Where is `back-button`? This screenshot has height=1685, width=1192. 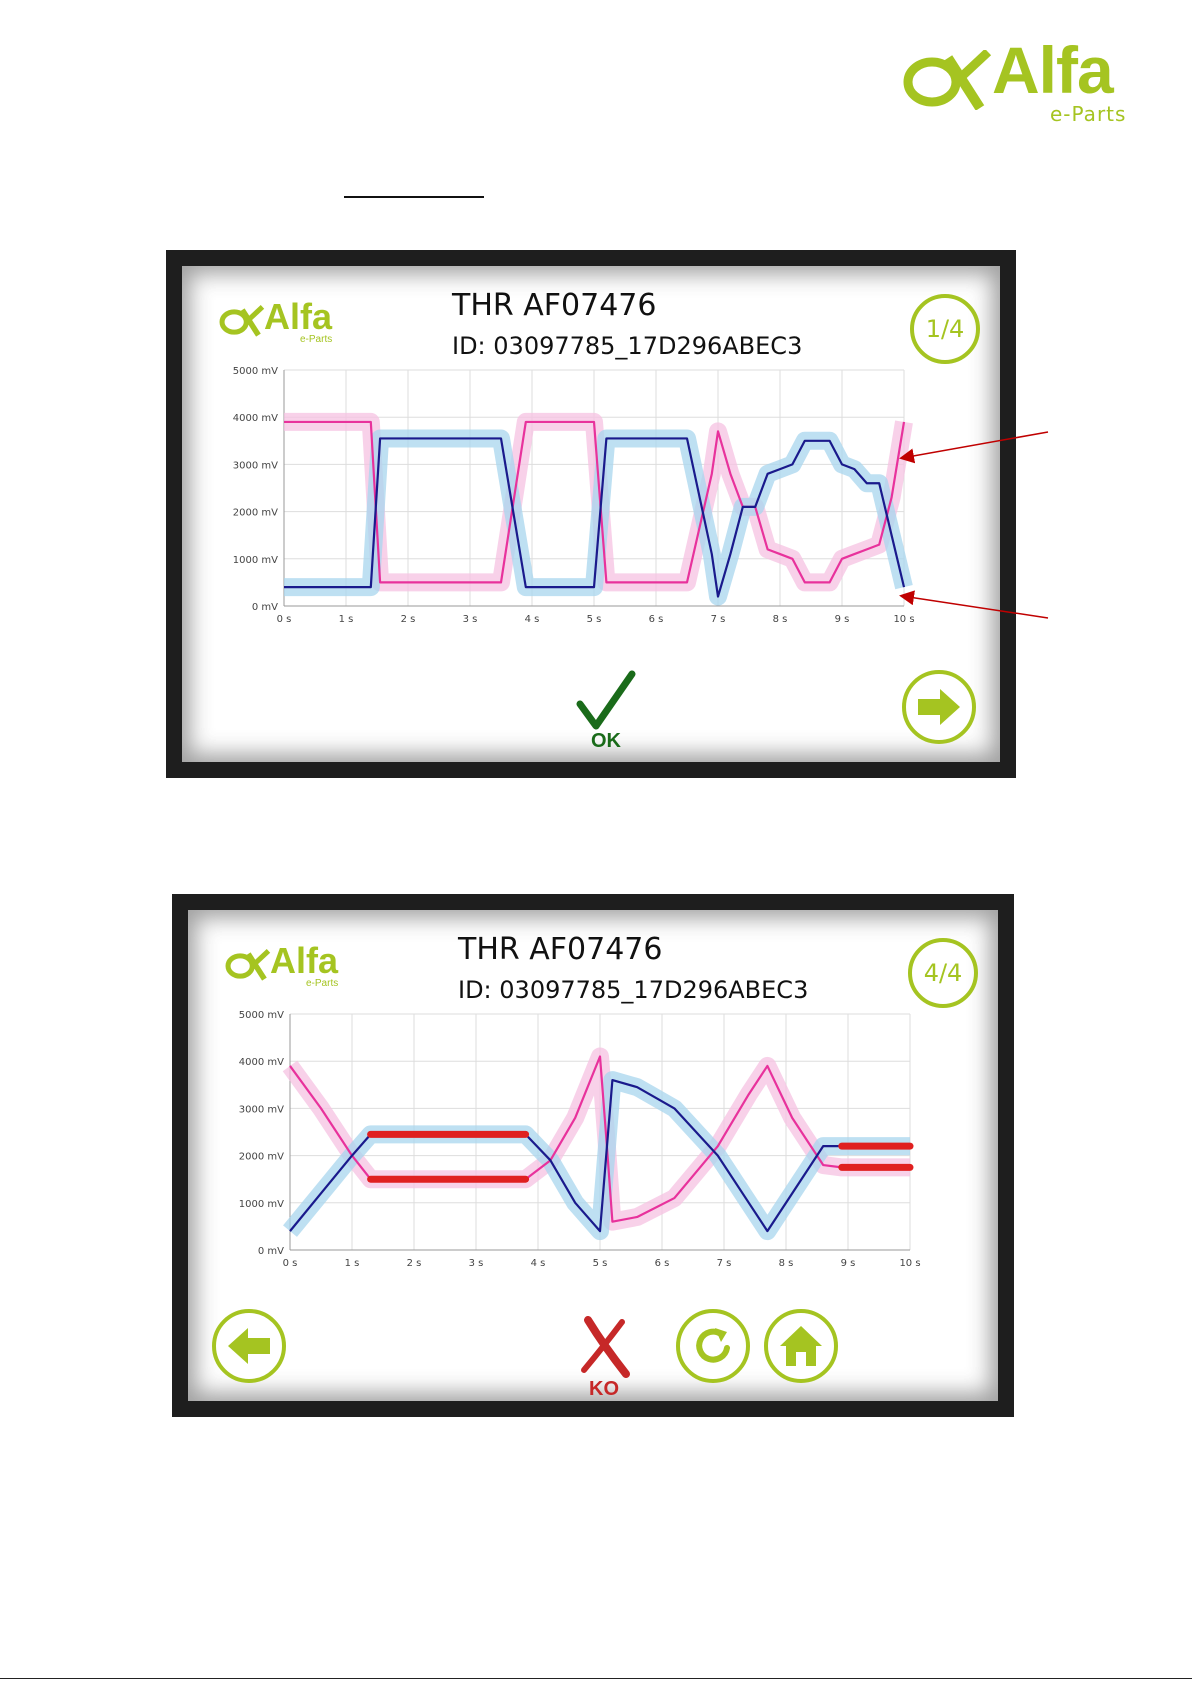
back-button is located at coordinates (249, 1346).